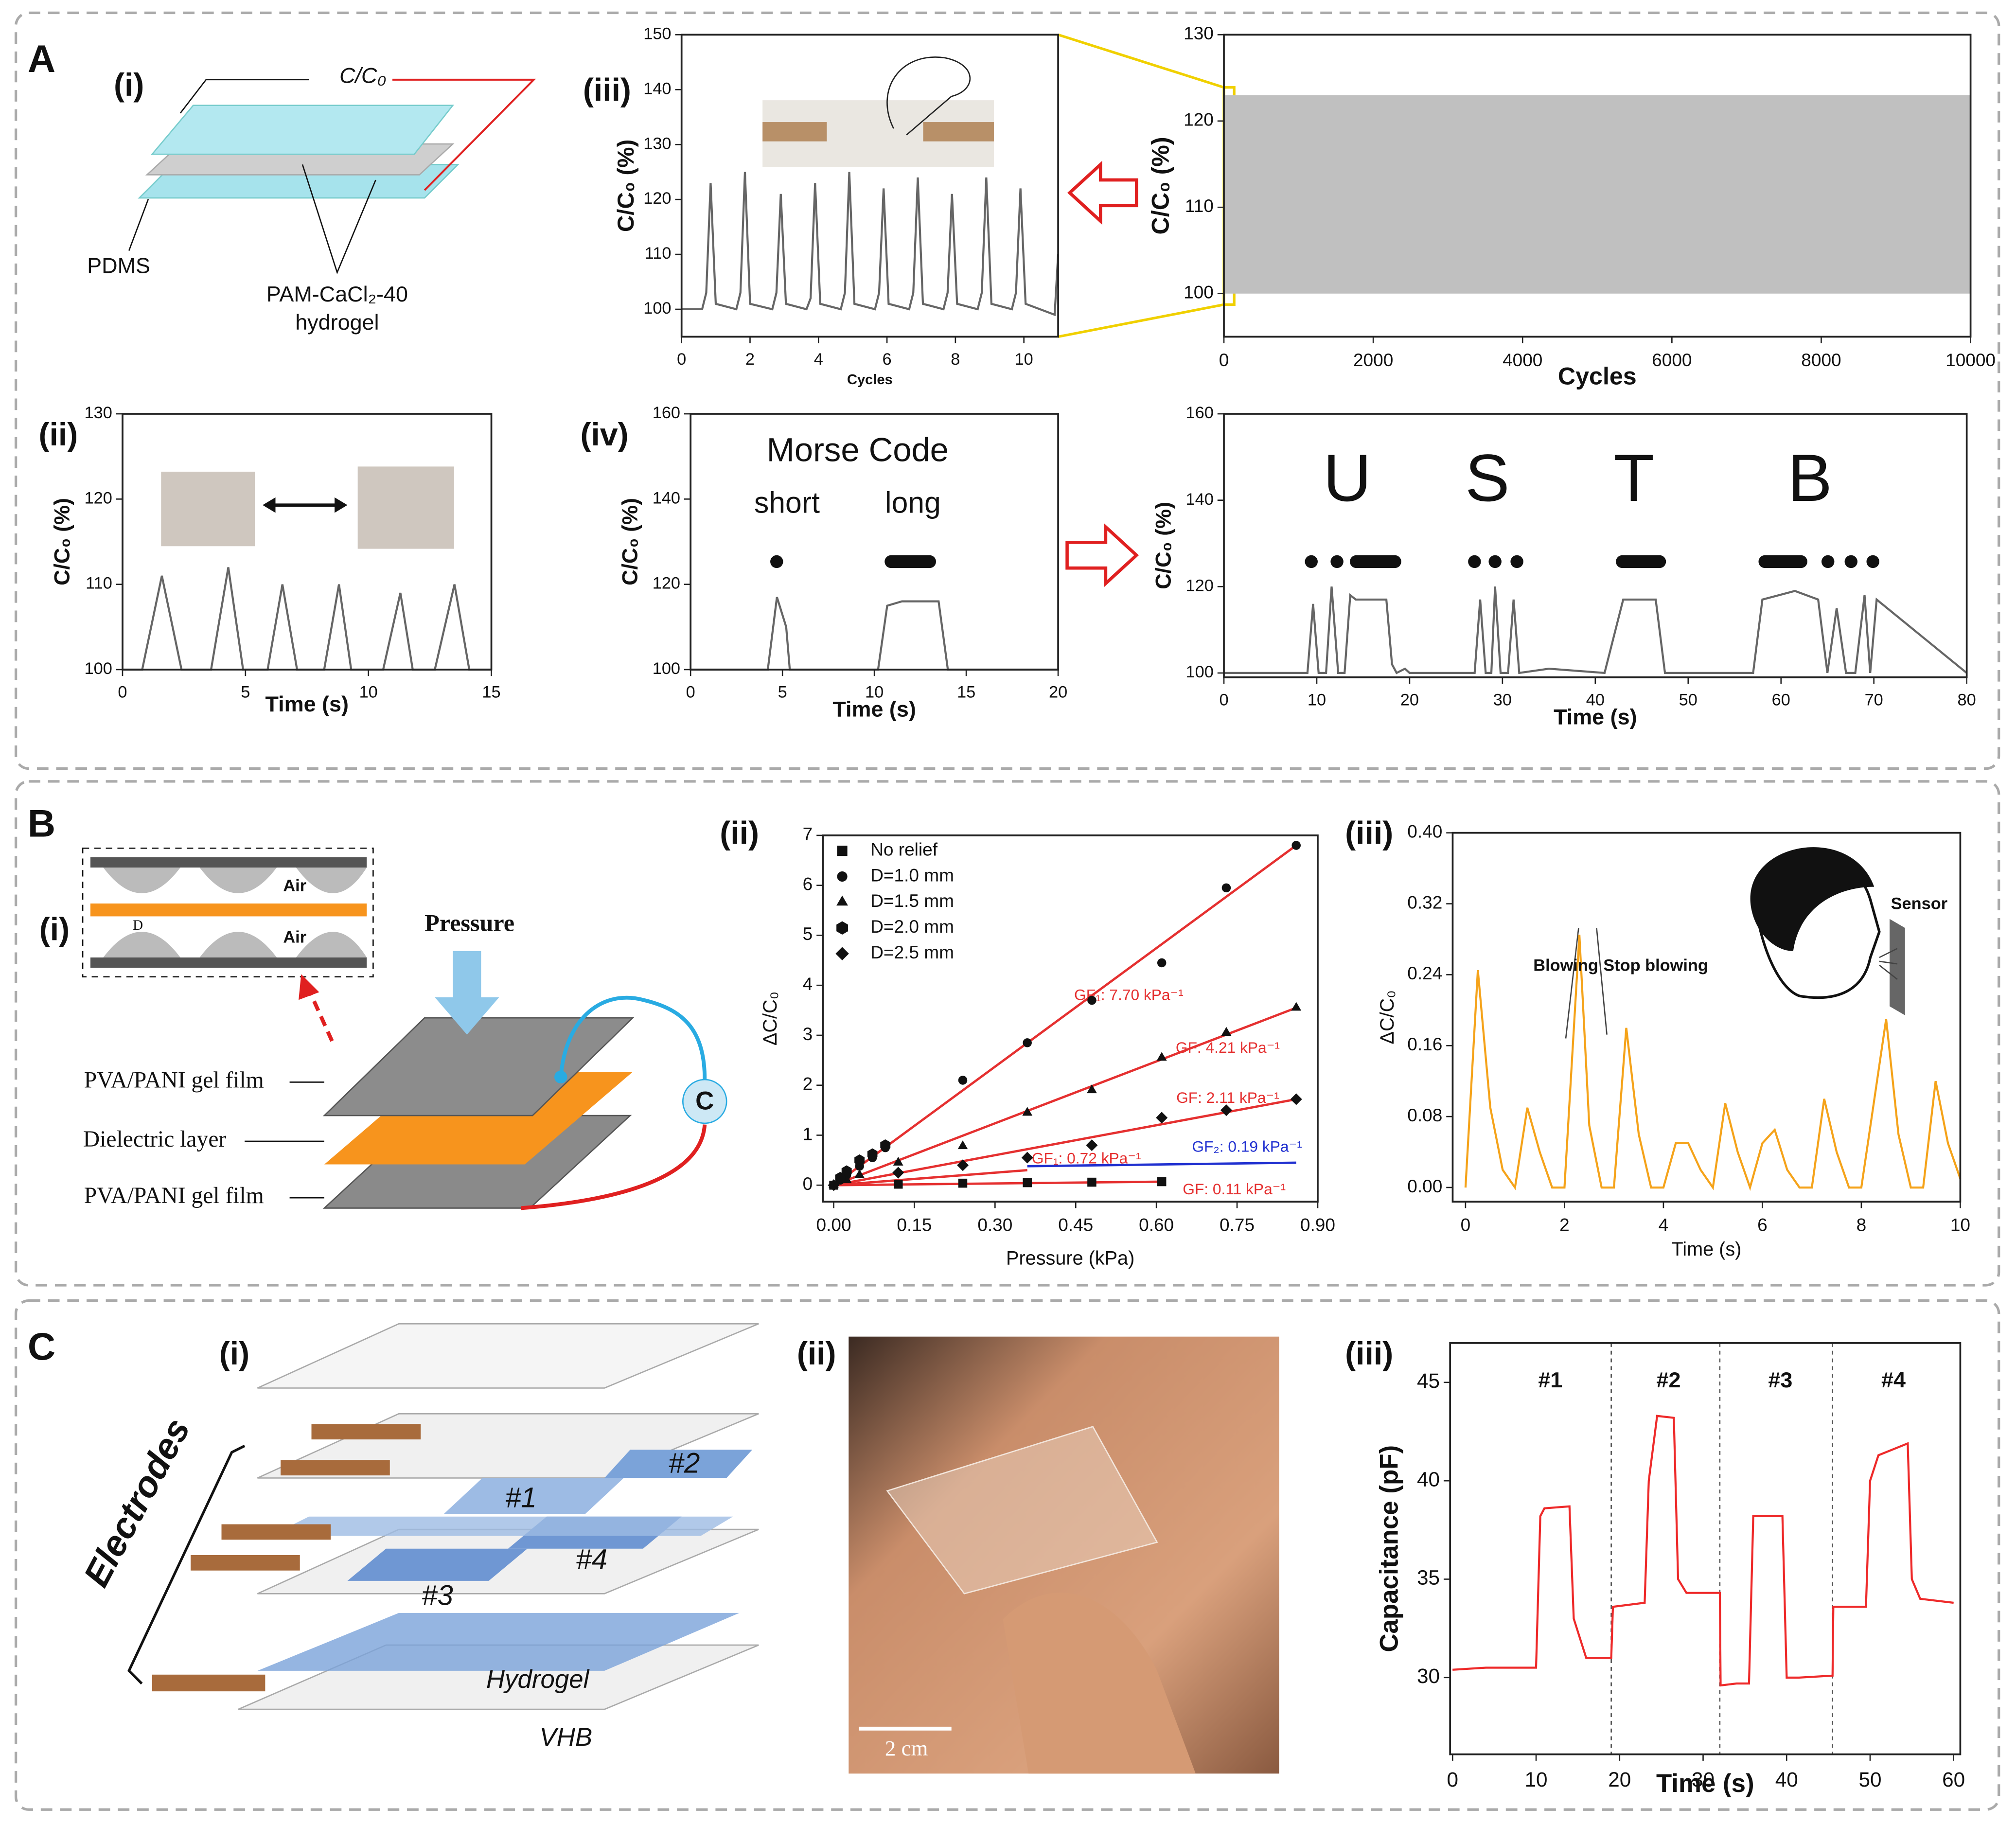 The image size is (2016, 1825). I want to click on annotation: #4, so click(1893, 1380).